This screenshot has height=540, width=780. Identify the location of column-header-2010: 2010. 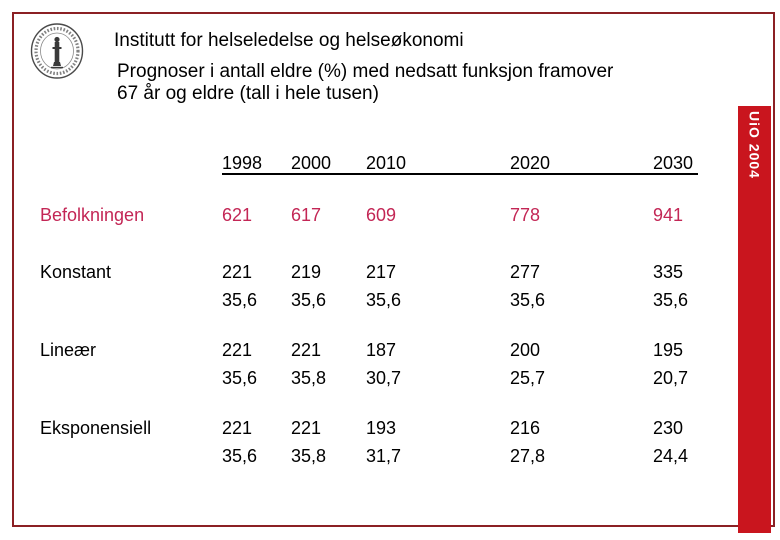
(386, 163).